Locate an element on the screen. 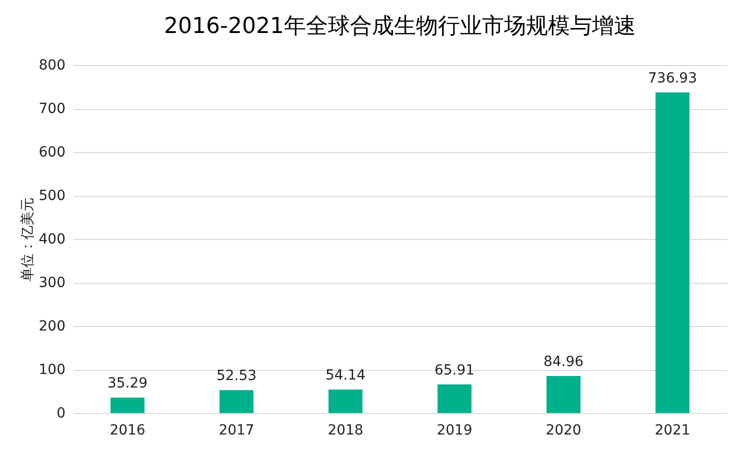  data-label: 84.96 is located at coordinates (563, 362).